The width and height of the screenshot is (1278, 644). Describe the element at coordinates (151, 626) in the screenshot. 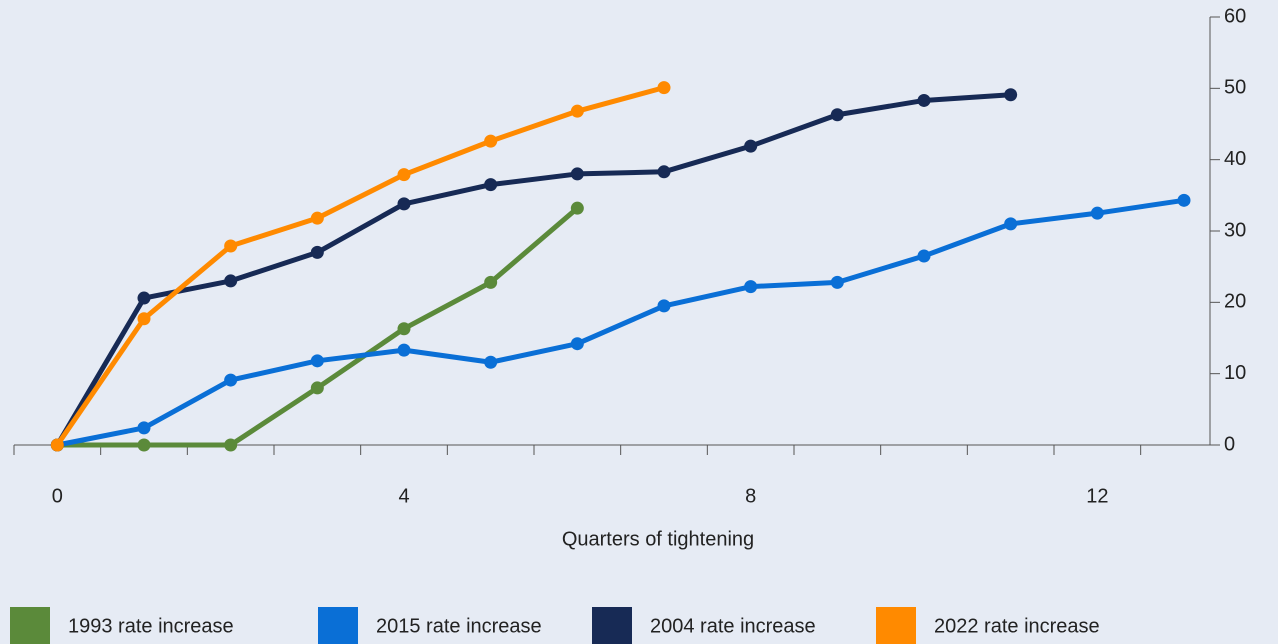

I see `legend-label: 1993 rate increase` at that location.